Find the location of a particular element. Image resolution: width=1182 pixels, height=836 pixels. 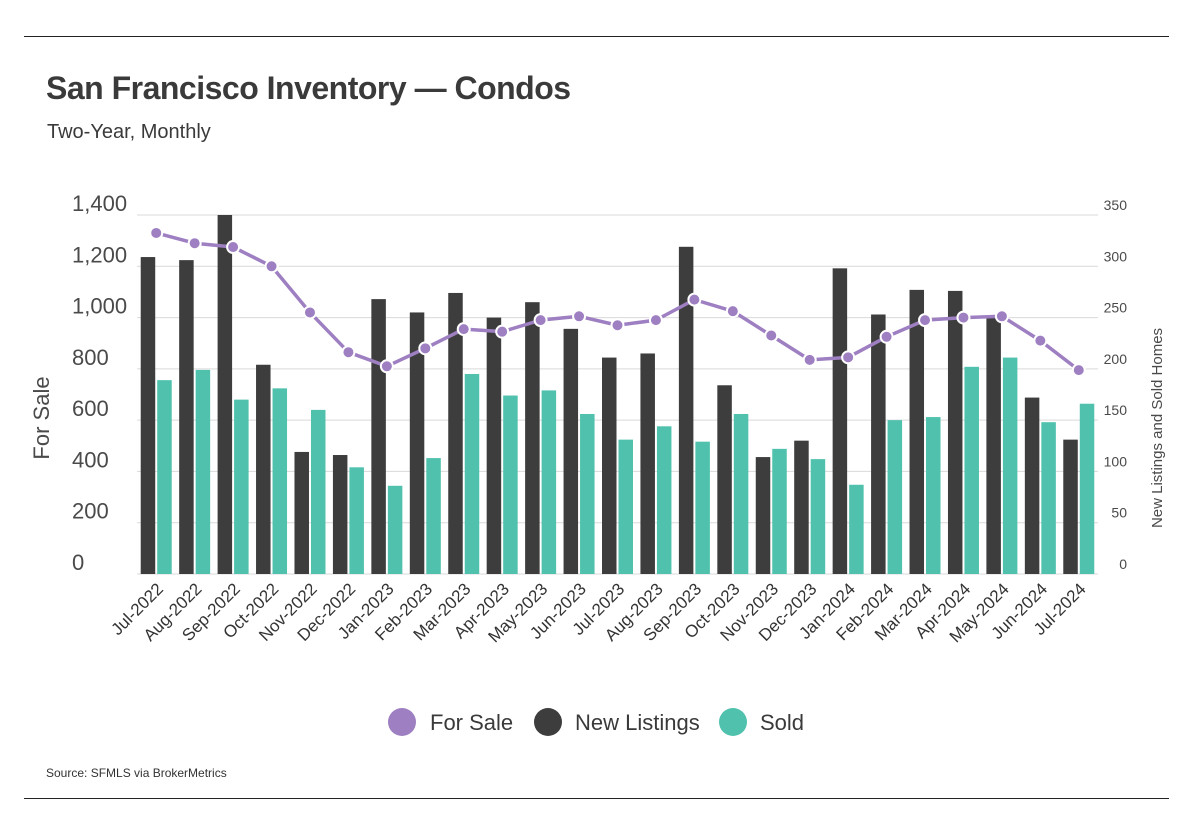

page-title: San Francisco Inventory — Condos is located at coordinates (308, 88).